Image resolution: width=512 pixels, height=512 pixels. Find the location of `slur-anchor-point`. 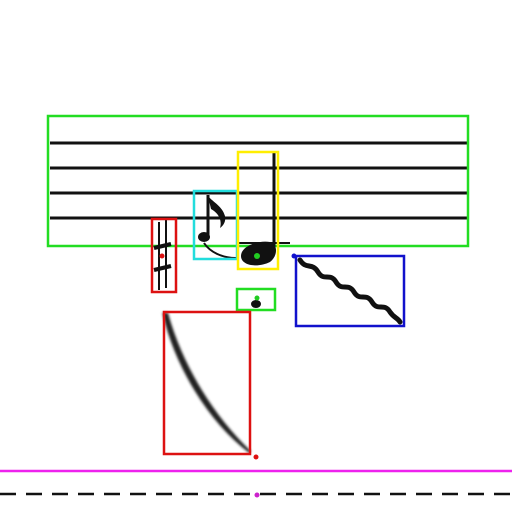

slur-anchor-point is located at coordinates (256, 457).